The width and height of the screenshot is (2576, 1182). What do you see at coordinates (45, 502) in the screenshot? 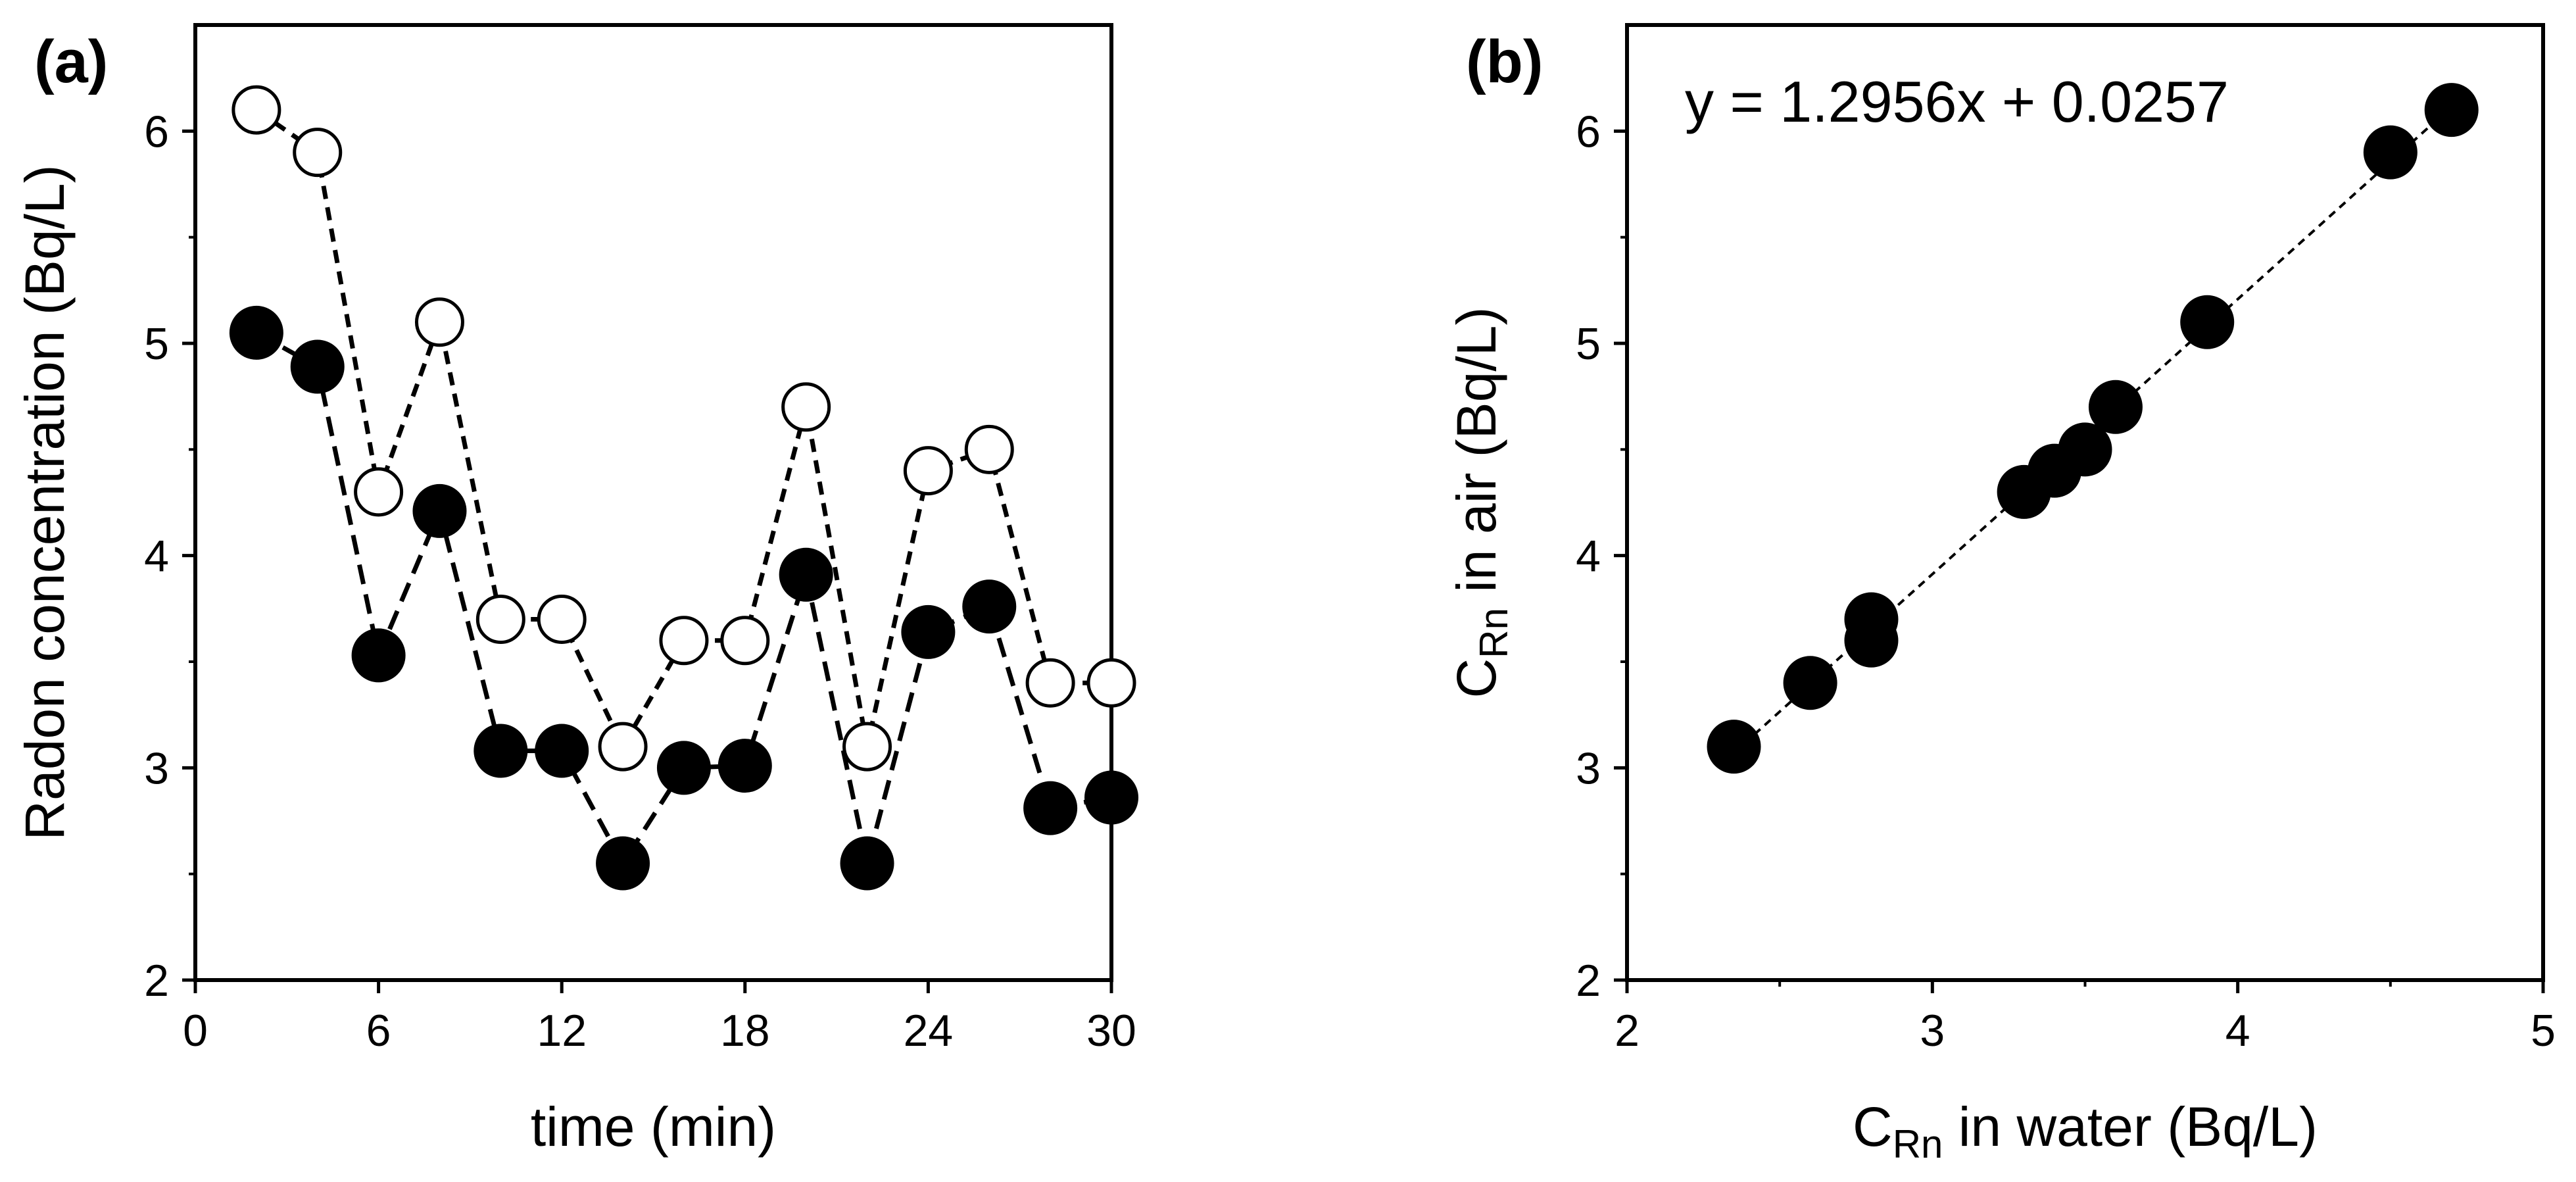
I see `y-axis-title: Radon concentration (Bq/L)` at bounding box center [45, 502].